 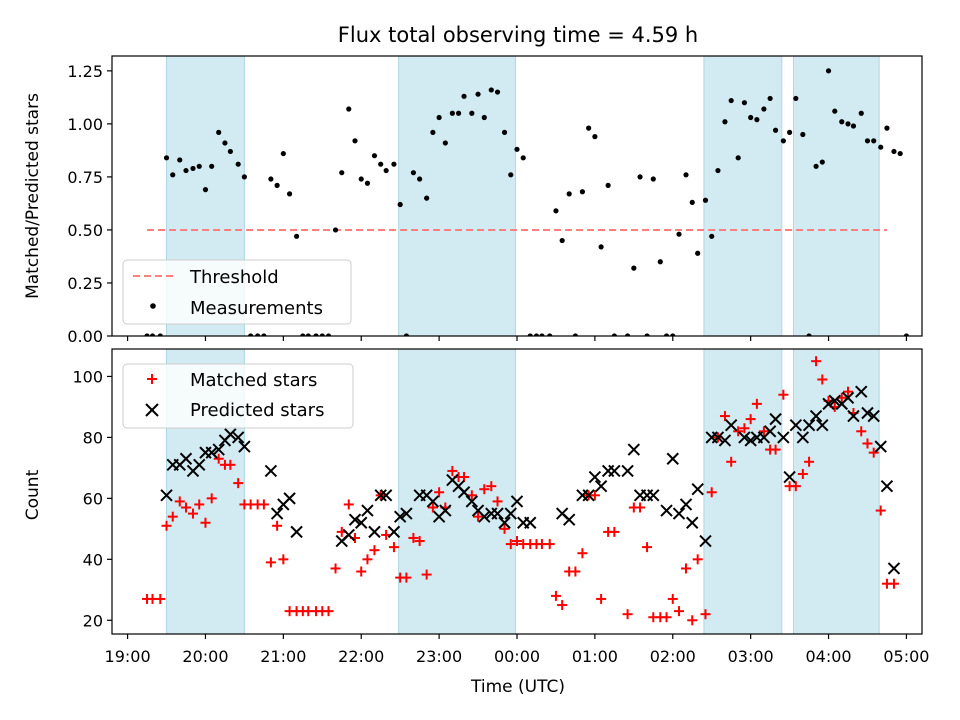 What do you see at coordinates (238, 396) in the screenshot?
I see `legend-bottom: Matched stars Predicted stars` at bounding box center [238, 396].